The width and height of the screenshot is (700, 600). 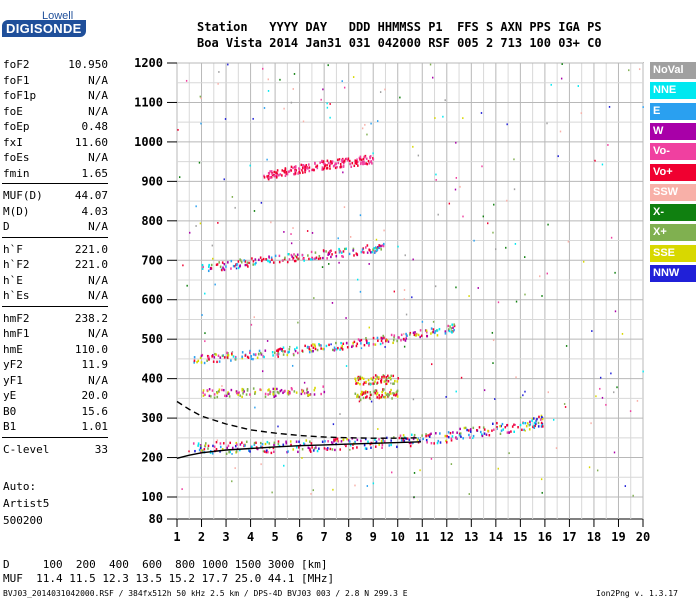 I want to click on parameter-label: hmF1, so click(x=16, y=333).